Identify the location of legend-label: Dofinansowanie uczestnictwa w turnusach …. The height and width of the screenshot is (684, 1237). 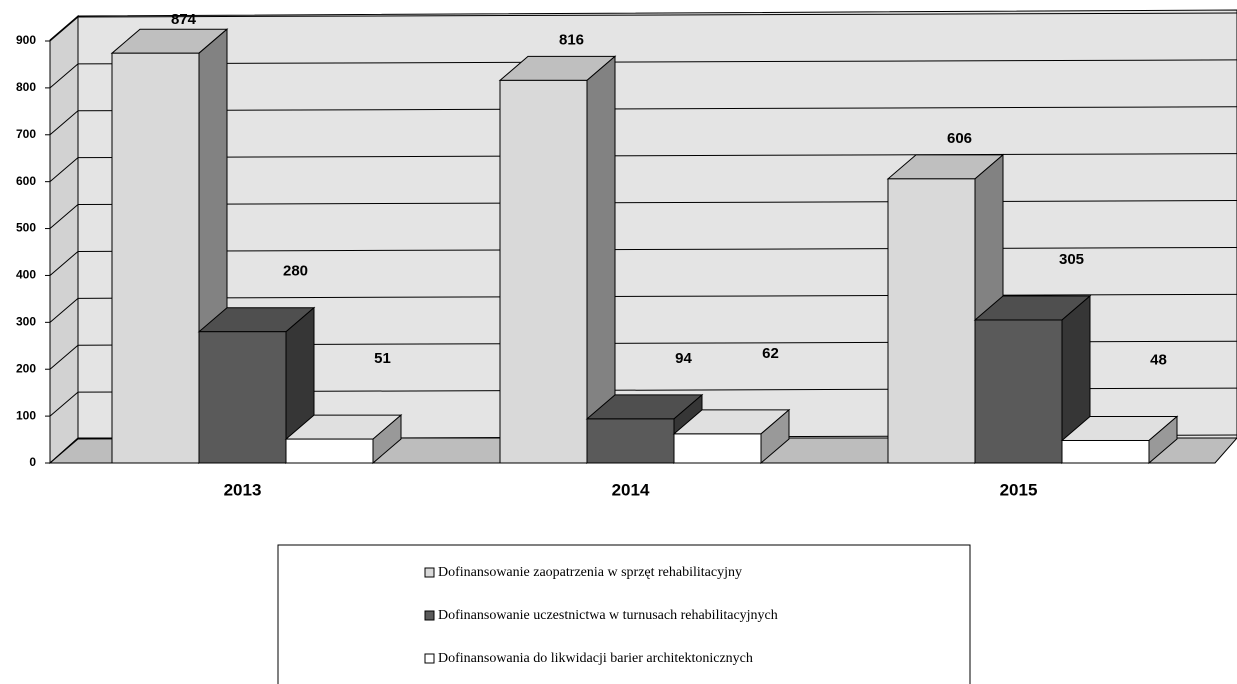
(608, 615).